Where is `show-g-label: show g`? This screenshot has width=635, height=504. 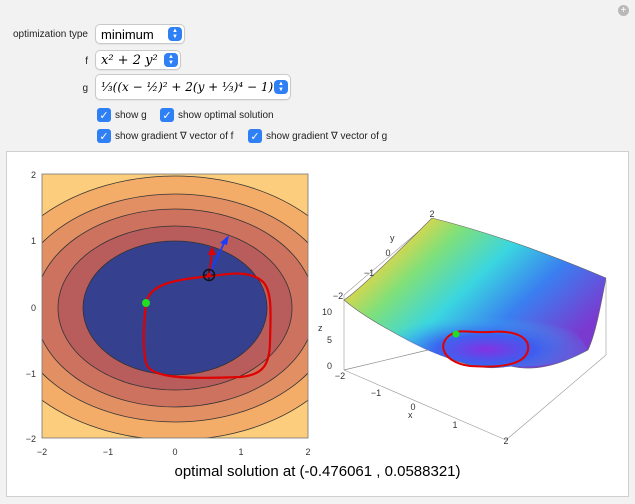 show-g-label: show g is located at coordinates (131, 115).